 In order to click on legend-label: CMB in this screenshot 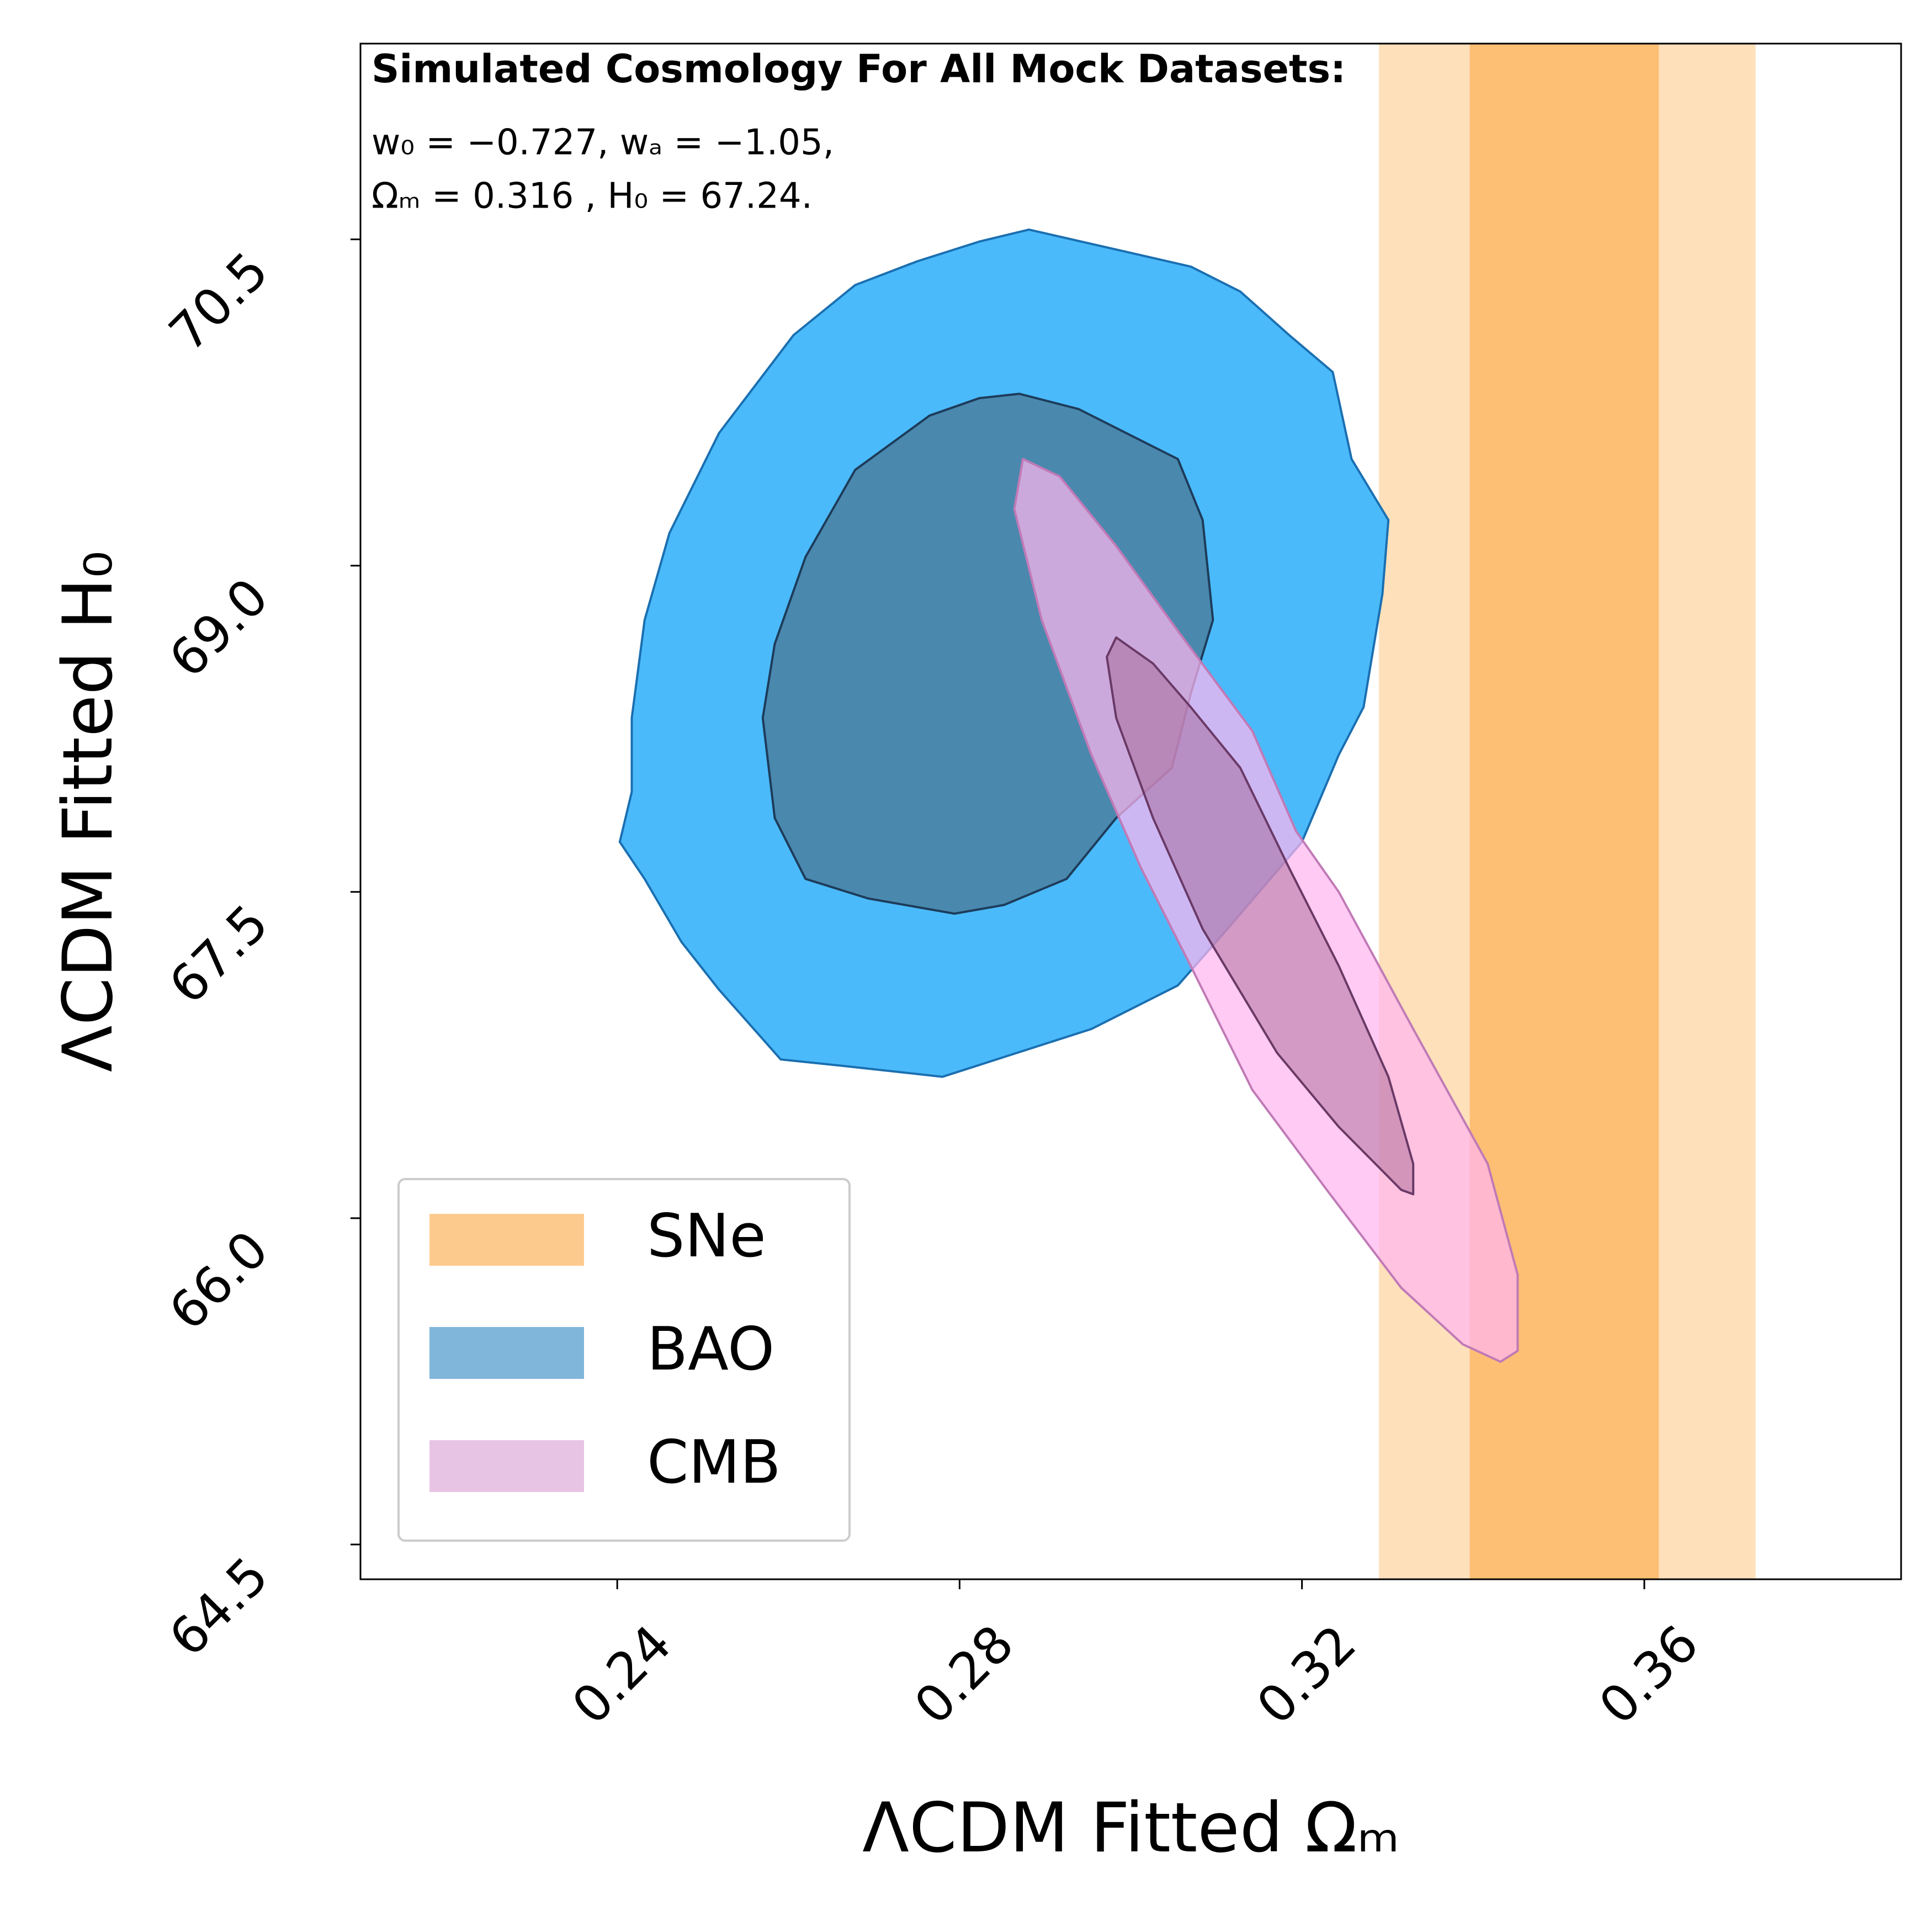, I will do `click(714, 1463)`.